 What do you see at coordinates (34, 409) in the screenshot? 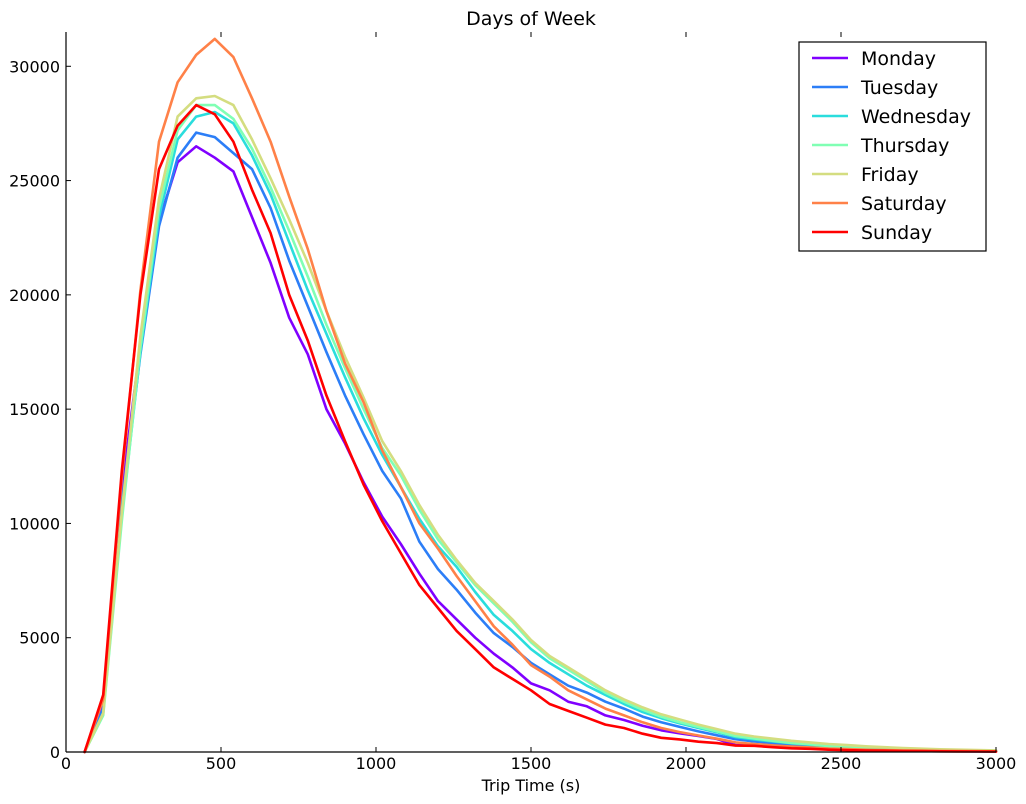
I see `y-tick-label: 15000` at bounding box center [34, 409].